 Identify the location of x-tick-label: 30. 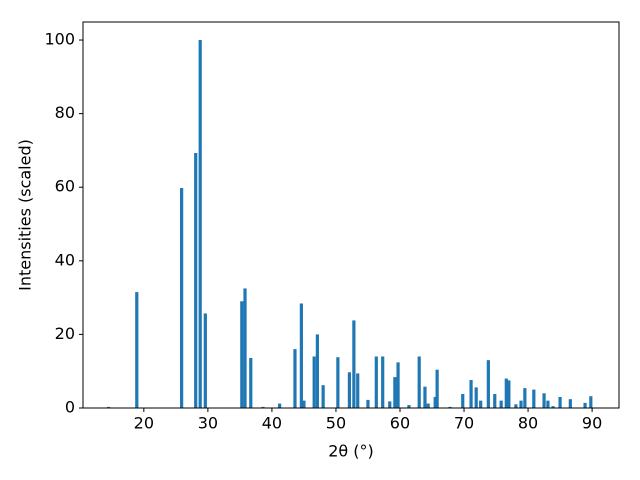
(208, 423).